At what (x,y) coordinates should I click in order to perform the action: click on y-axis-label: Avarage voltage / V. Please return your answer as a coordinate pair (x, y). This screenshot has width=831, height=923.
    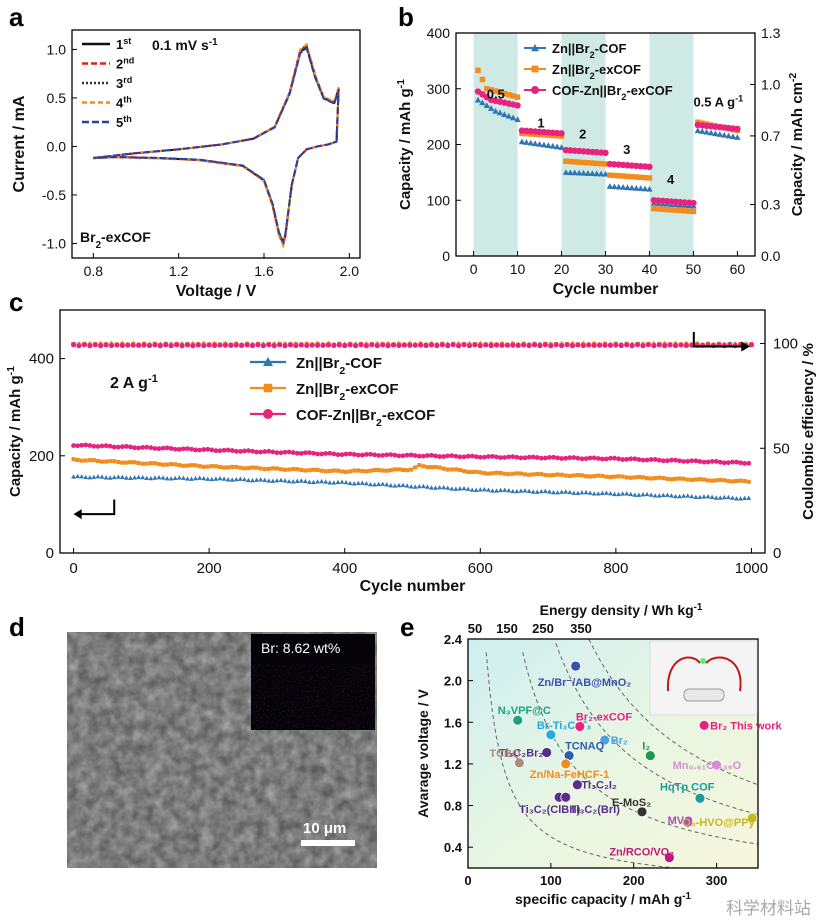
    Looking at the image, I should click on (423, 753).